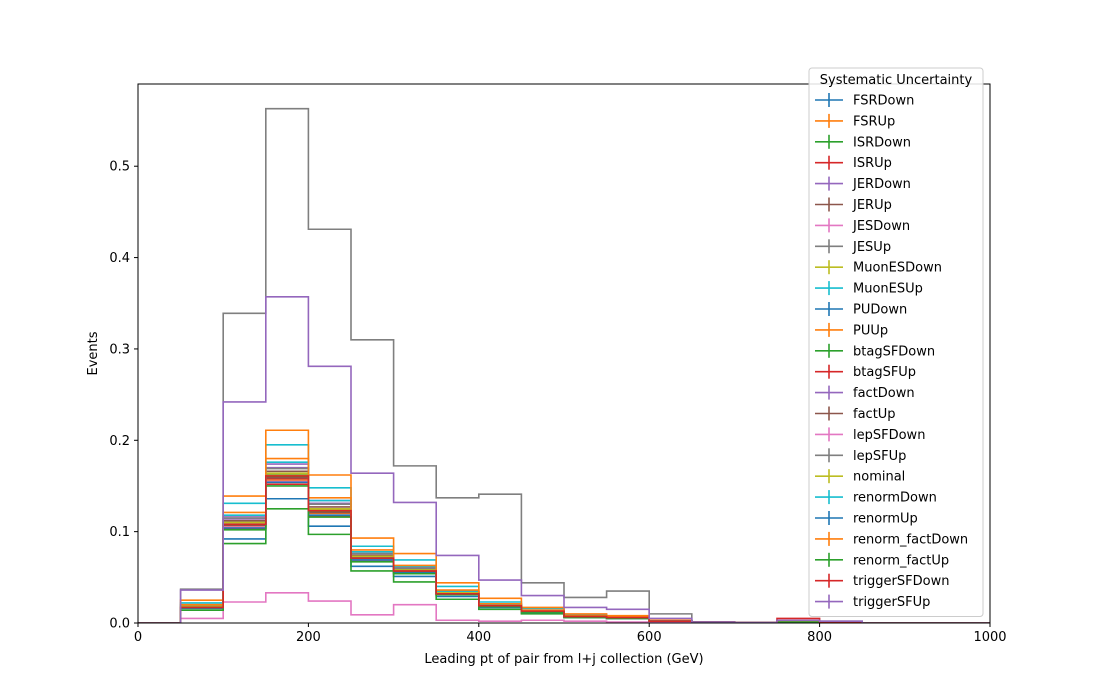 Image resolution: width=1100 pixels, height=700 pixels. What do you see at coordinates (649, 637) in the screenshot?
I see `x-tick-label: 600` at bounding box center [649, 637].